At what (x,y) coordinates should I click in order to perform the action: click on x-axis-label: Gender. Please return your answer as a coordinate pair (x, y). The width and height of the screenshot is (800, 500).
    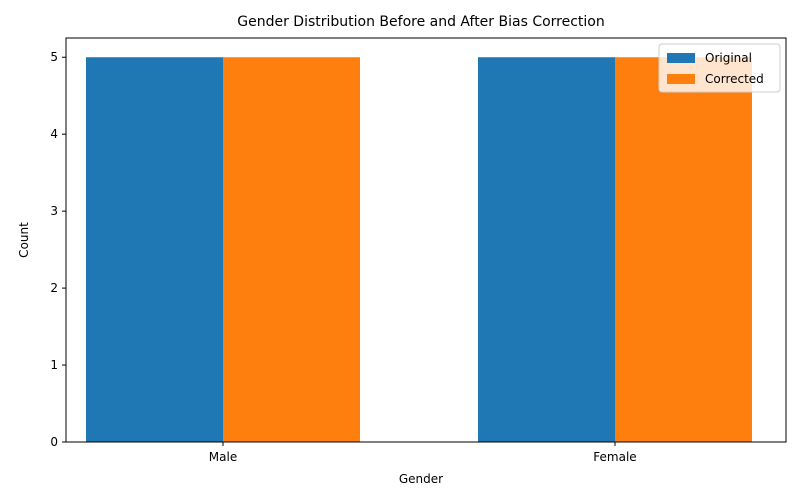
    Looking at the image, I should click on (421, 479).